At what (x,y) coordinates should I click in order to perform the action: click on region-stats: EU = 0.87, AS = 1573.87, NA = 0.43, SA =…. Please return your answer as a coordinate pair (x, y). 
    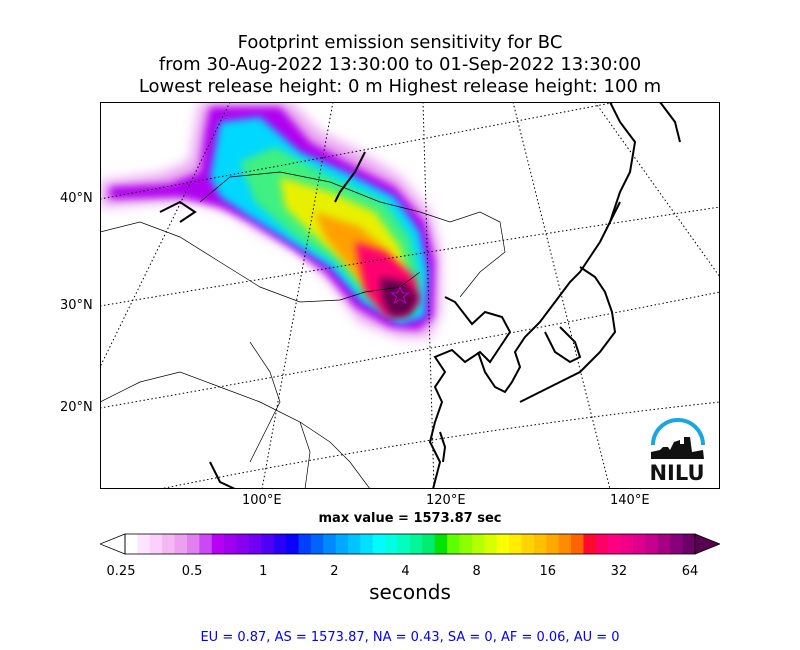
    Looking at the image, I should click on (410, 637).